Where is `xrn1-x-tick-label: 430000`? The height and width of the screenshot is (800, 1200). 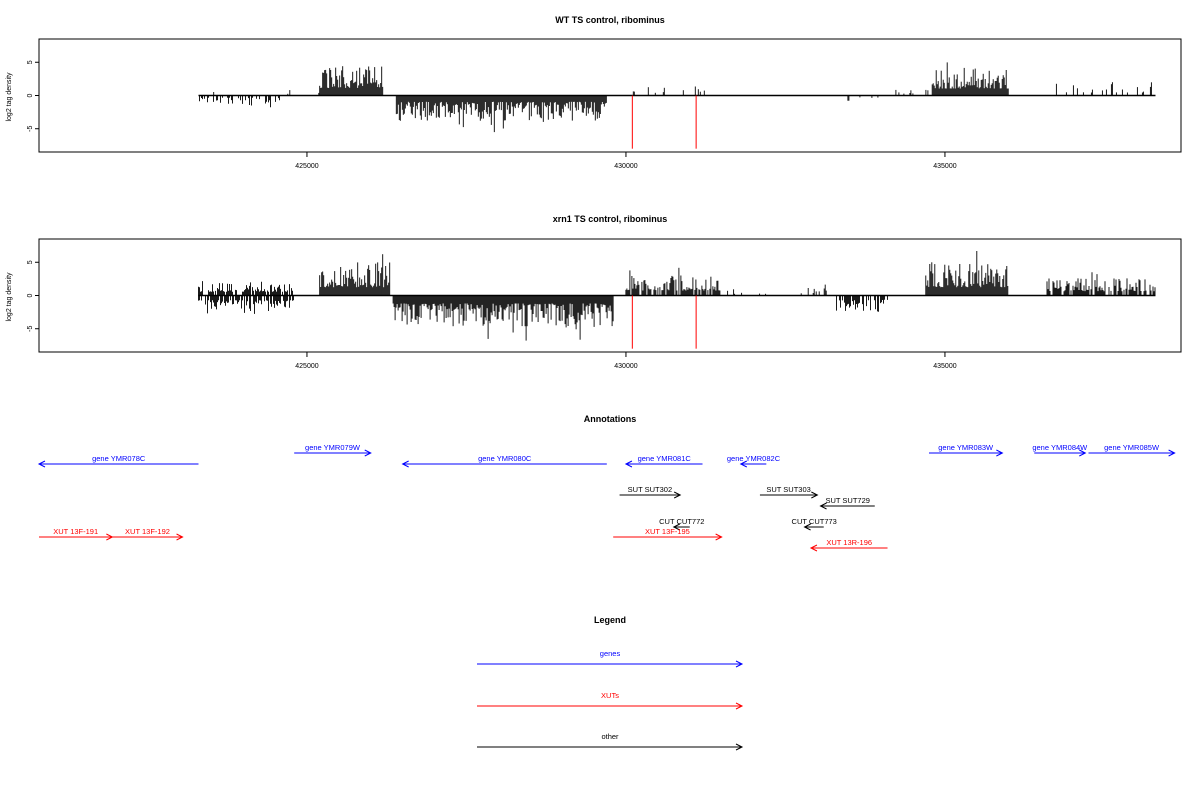 xrn1-x-tick-label: 430000 is located at coordinates (625, 366).